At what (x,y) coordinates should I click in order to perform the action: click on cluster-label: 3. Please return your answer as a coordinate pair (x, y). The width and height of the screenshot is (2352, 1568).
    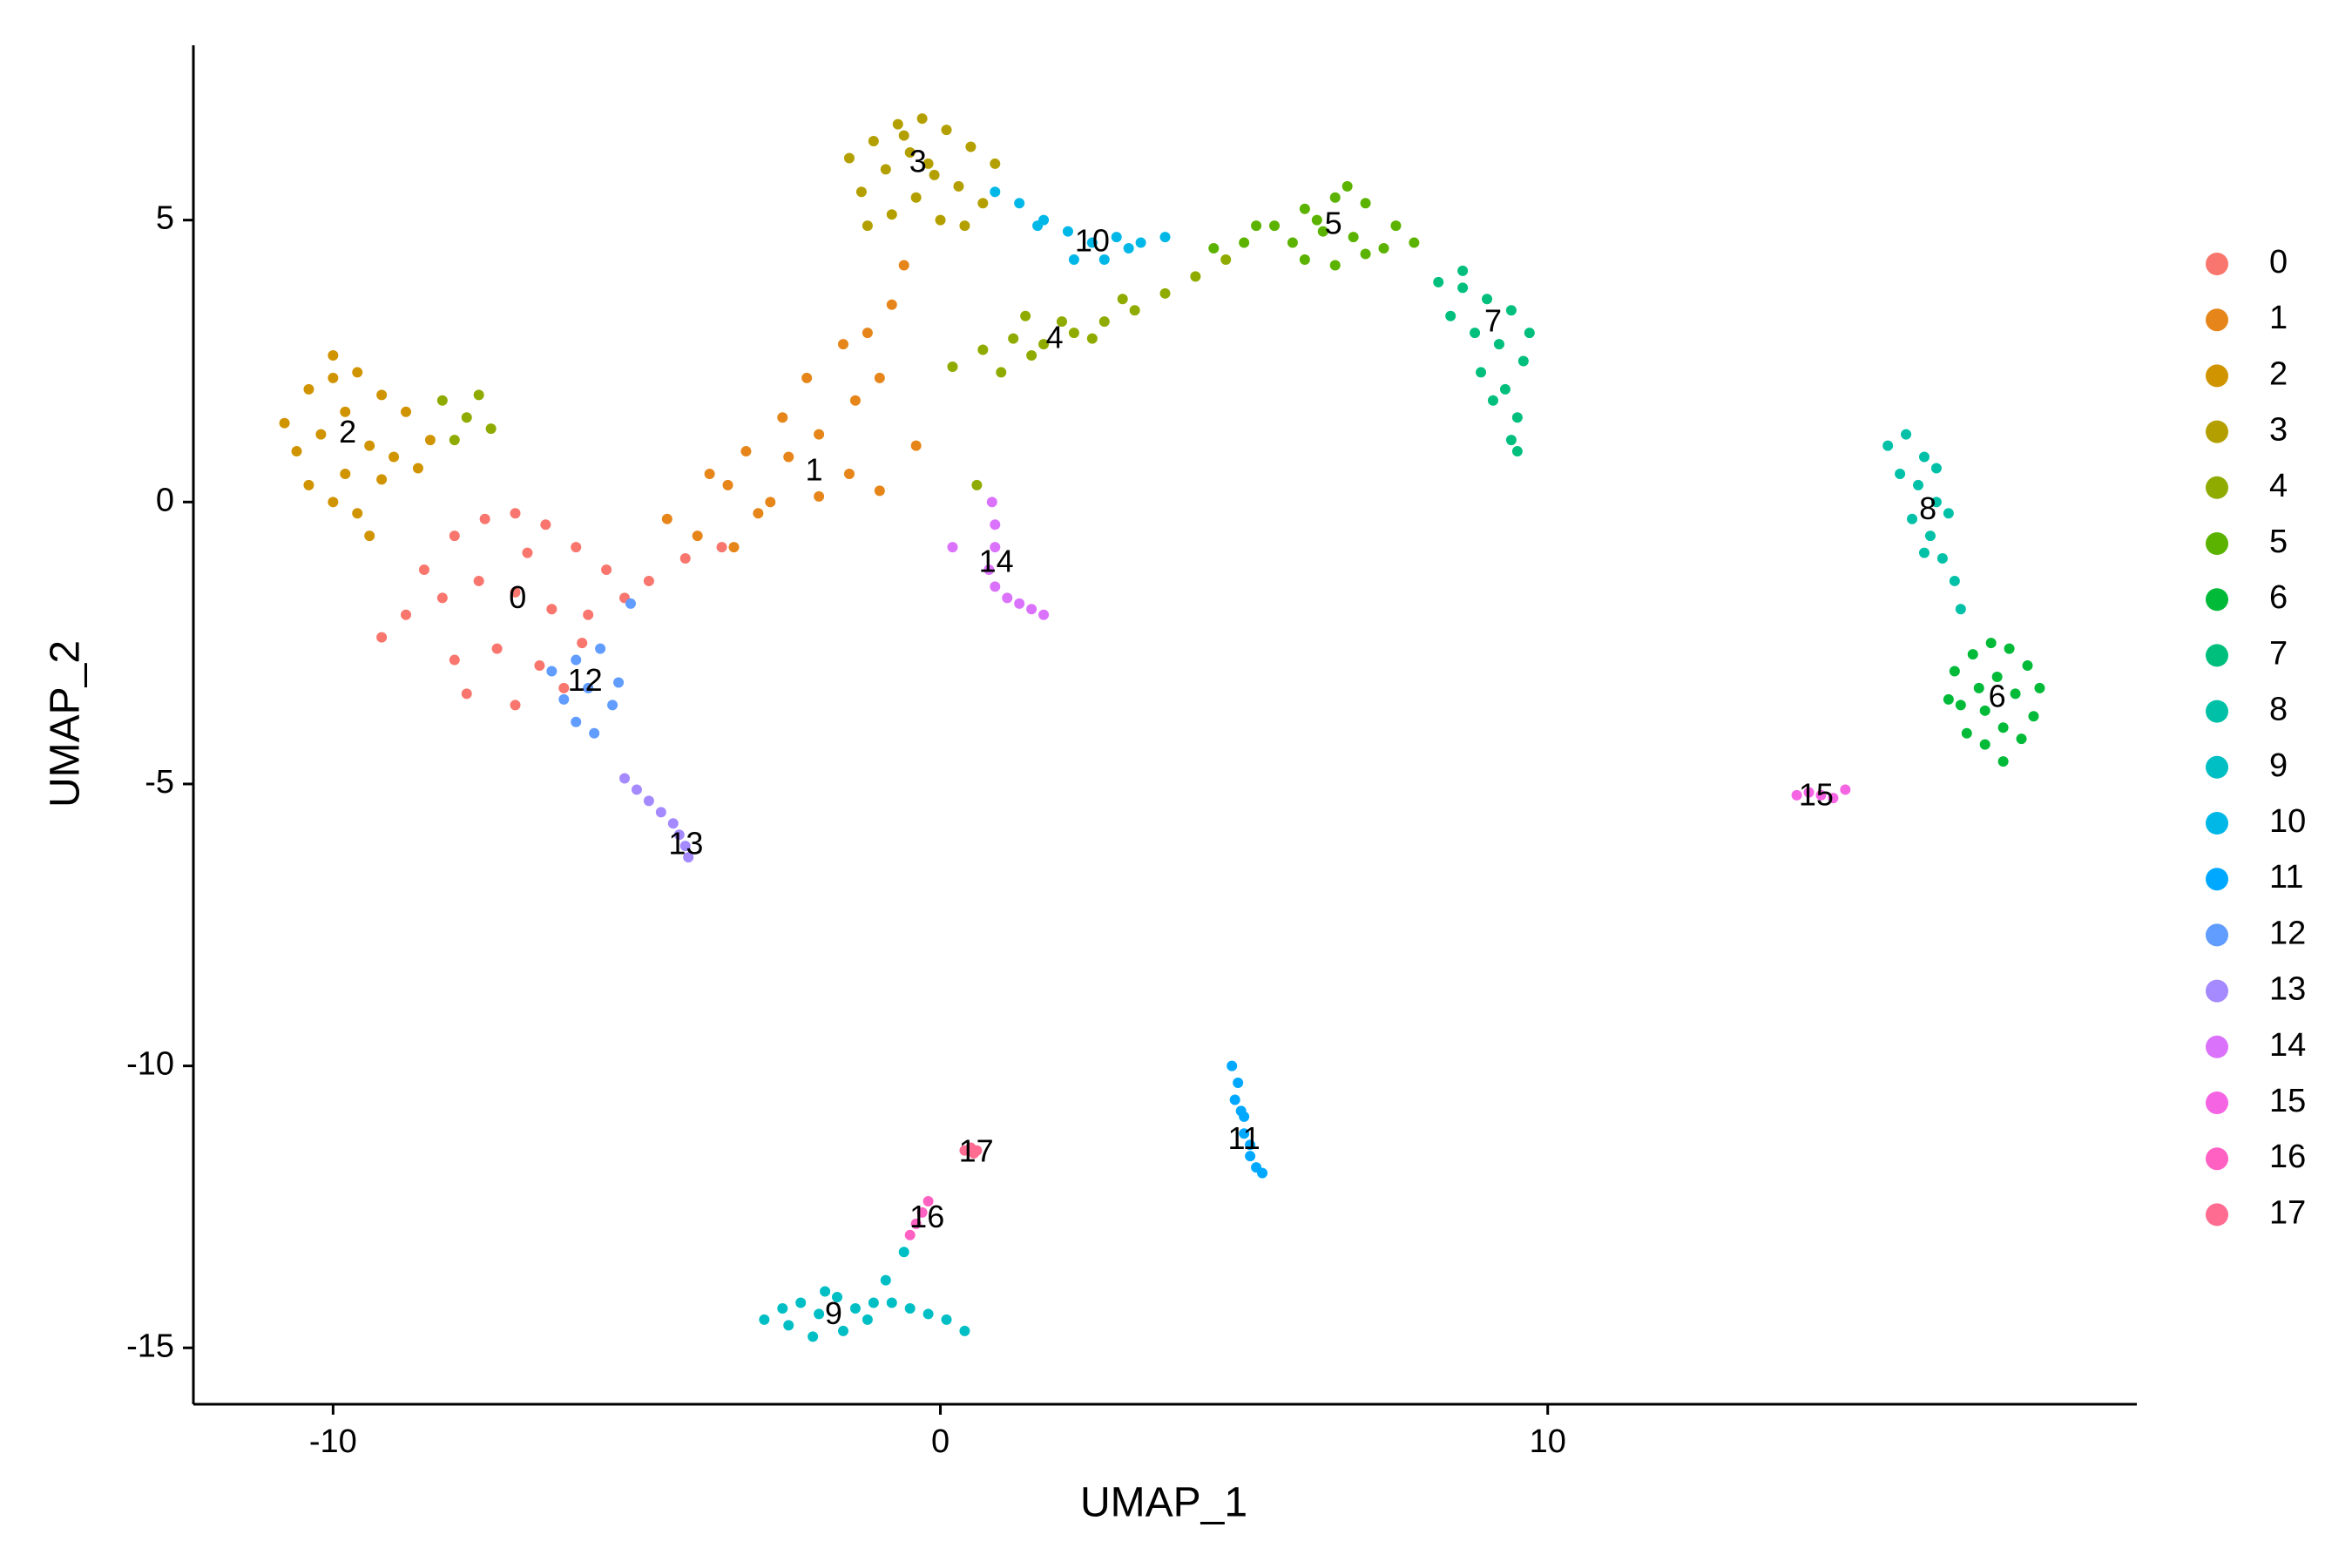
    Looking at the image, I should click on (918, 161).